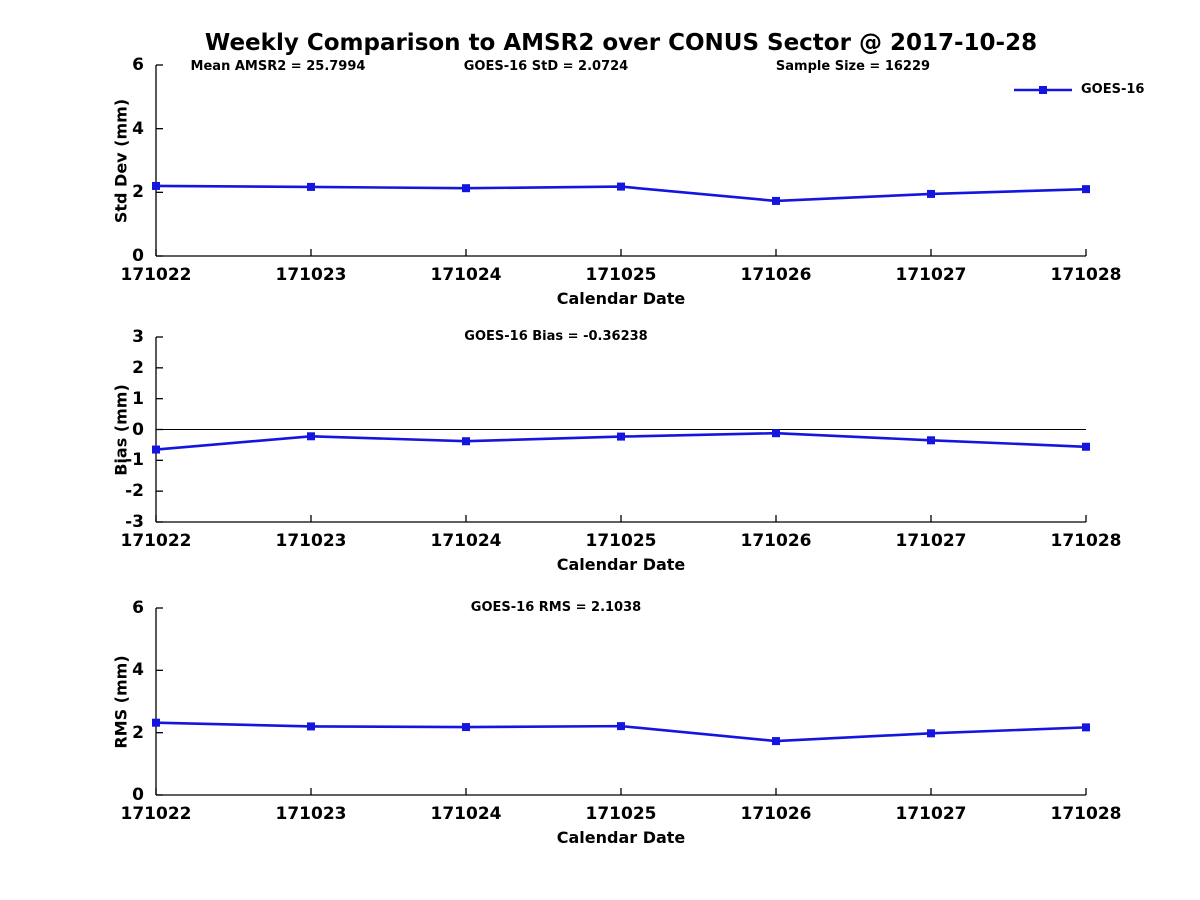  Describe the element at coordinates (1079, 89) in the screenshot. I see `legend: GOES-16` at that location.